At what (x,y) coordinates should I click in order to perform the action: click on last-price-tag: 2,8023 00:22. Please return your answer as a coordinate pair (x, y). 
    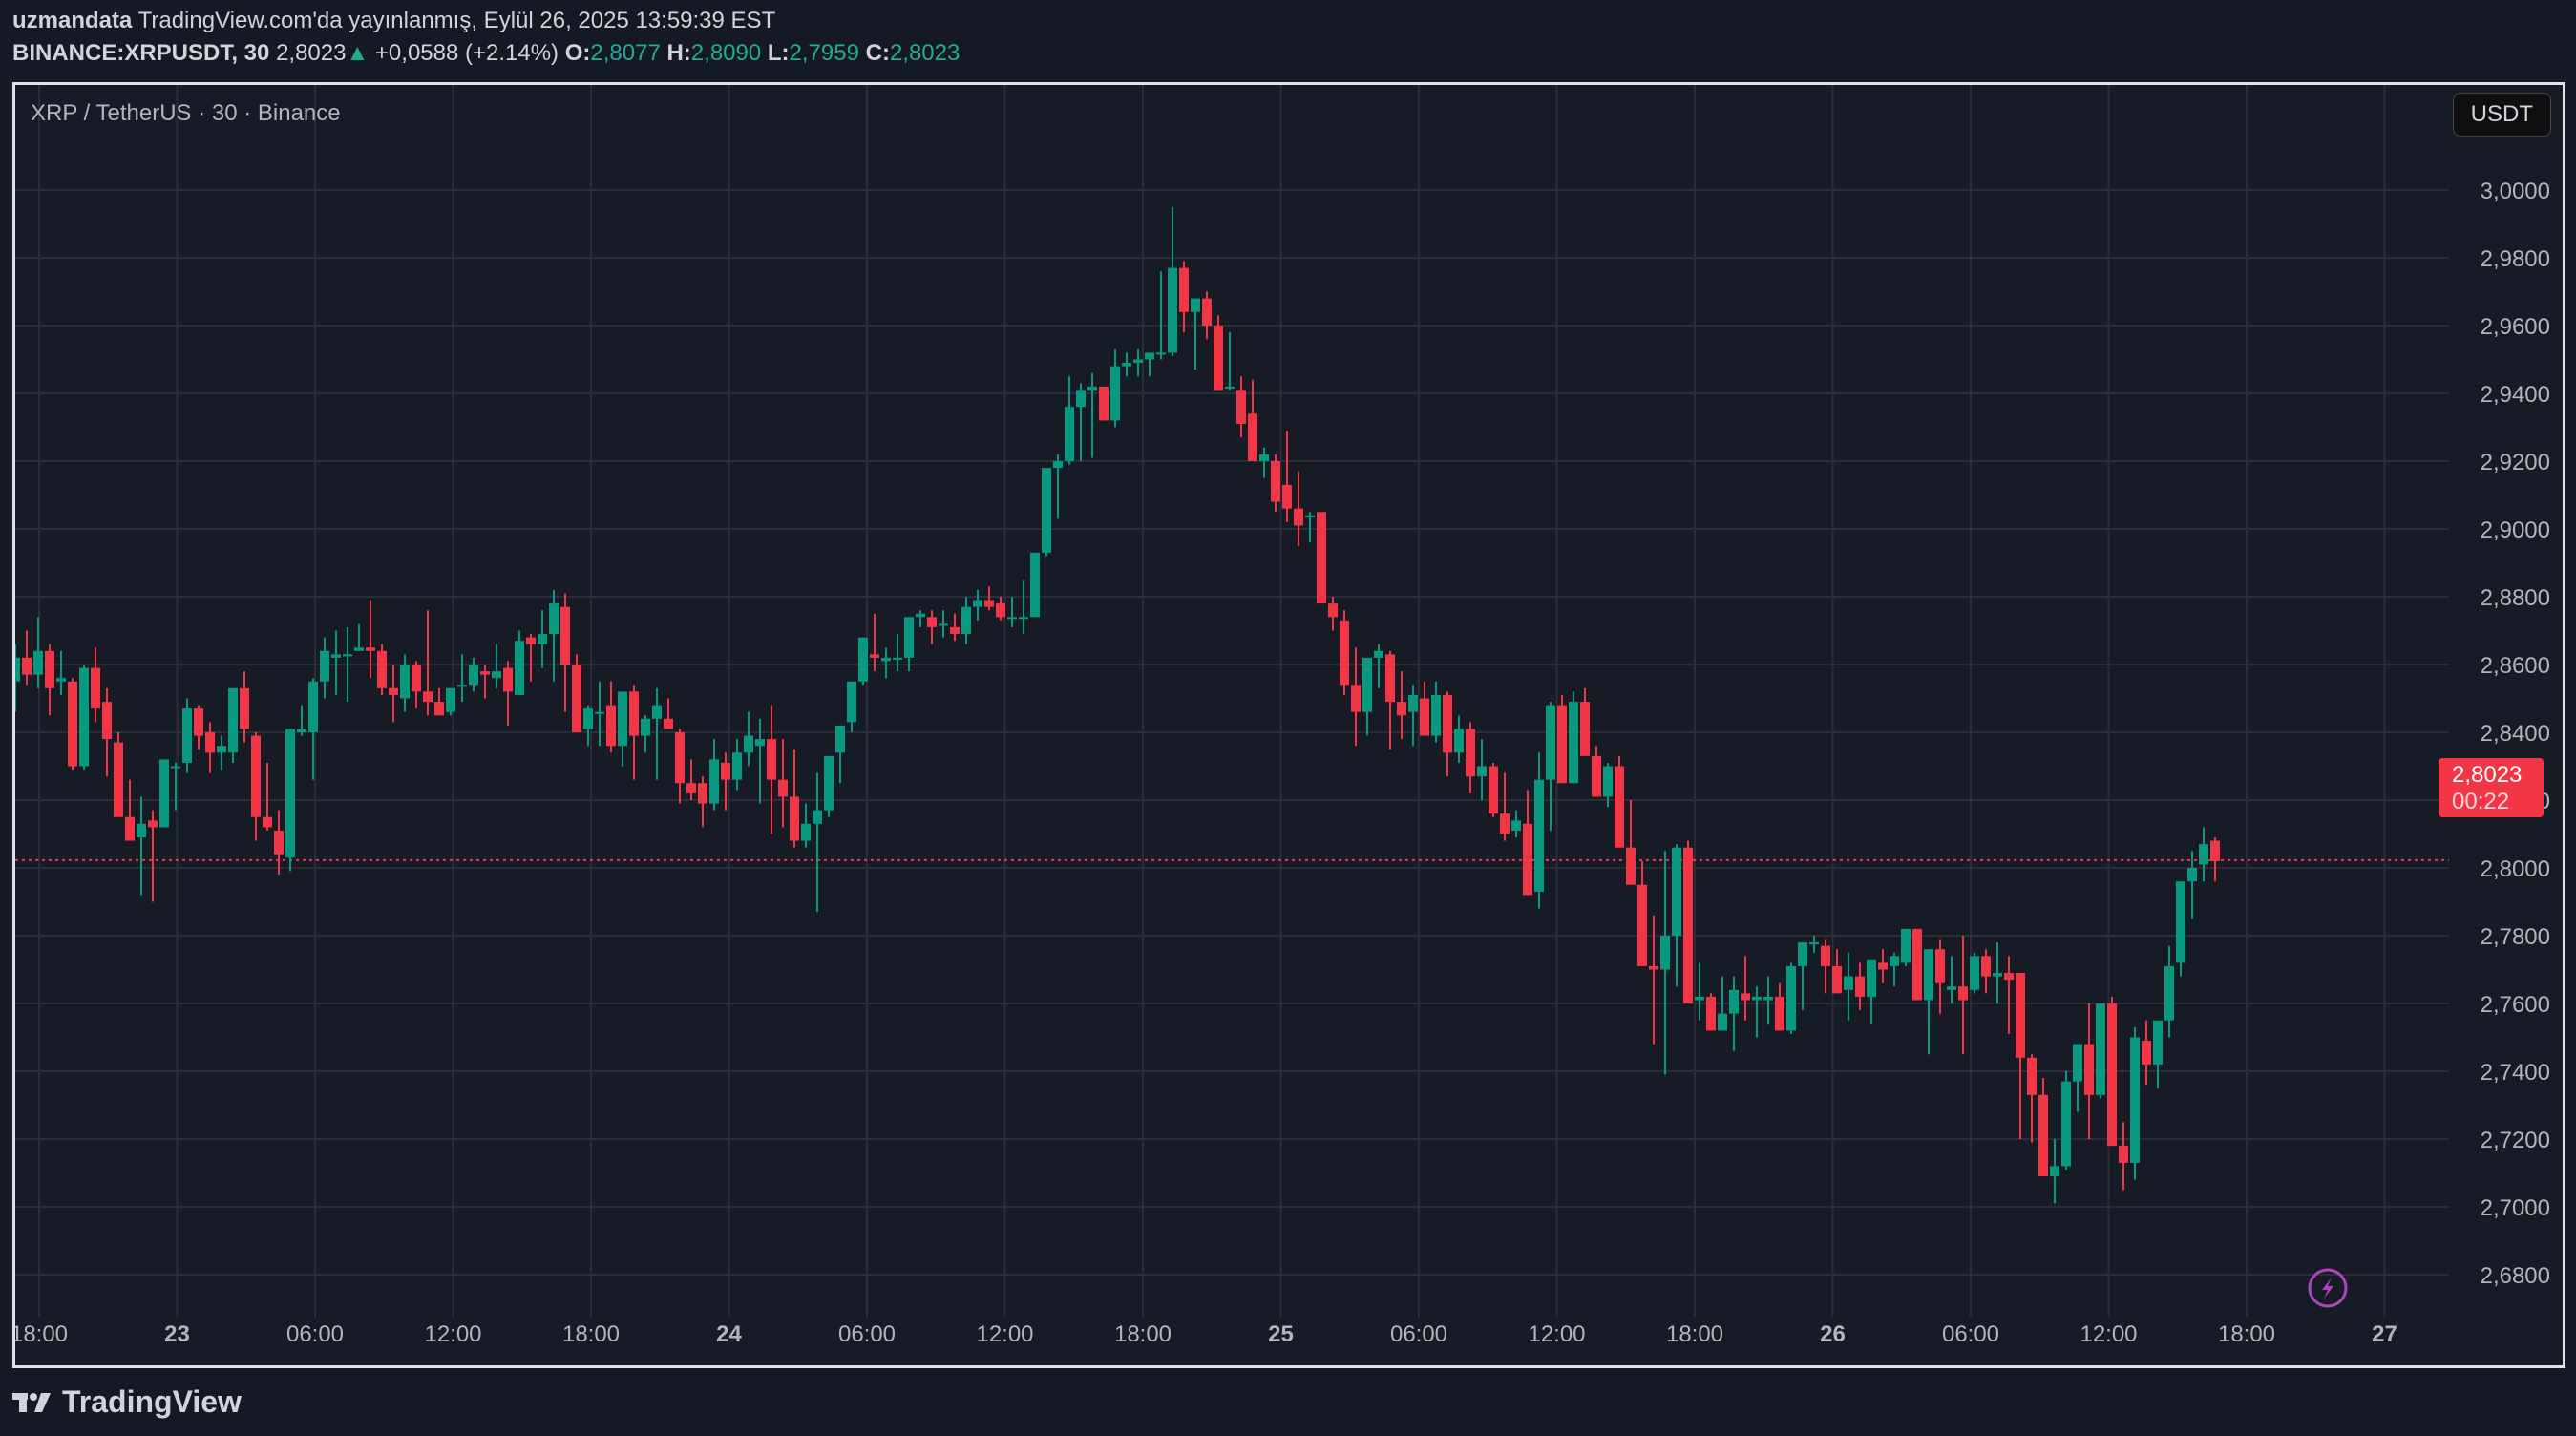
    Looking at the image, I should click on (2491, 787).